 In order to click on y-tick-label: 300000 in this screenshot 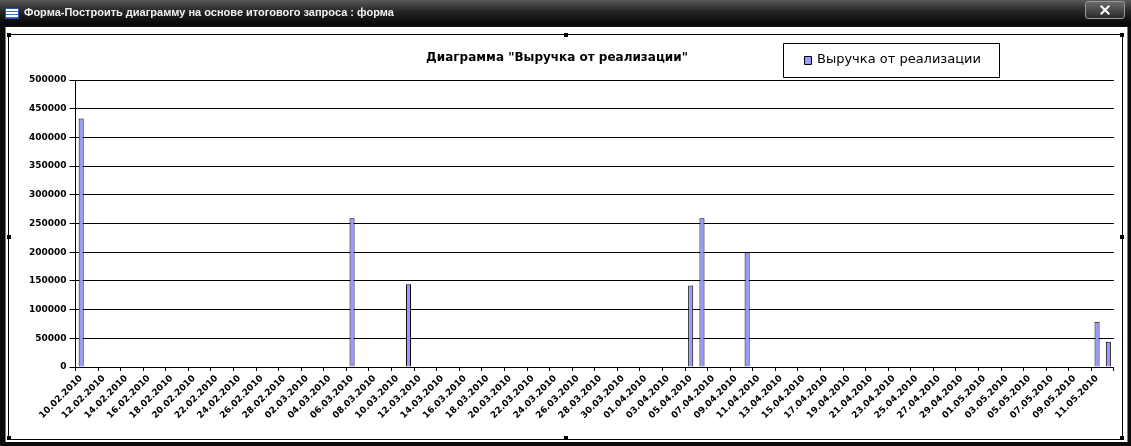, I will do `click(47, 194)`.